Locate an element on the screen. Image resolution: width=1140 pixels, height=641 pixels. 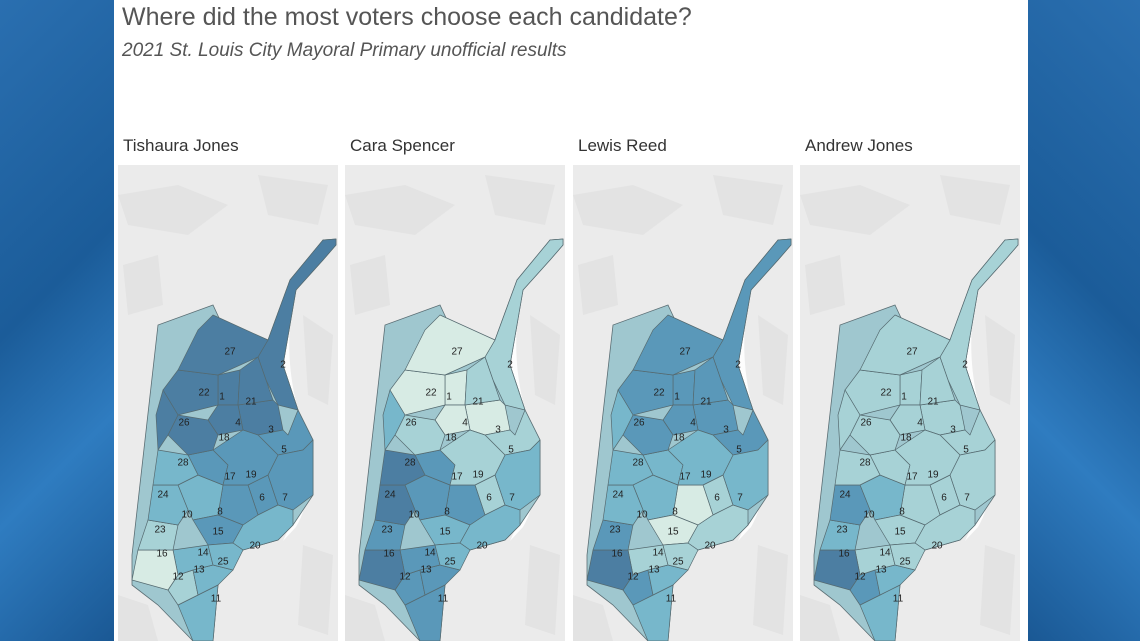
ward-label: 6 is located at coordinates (717, 498).